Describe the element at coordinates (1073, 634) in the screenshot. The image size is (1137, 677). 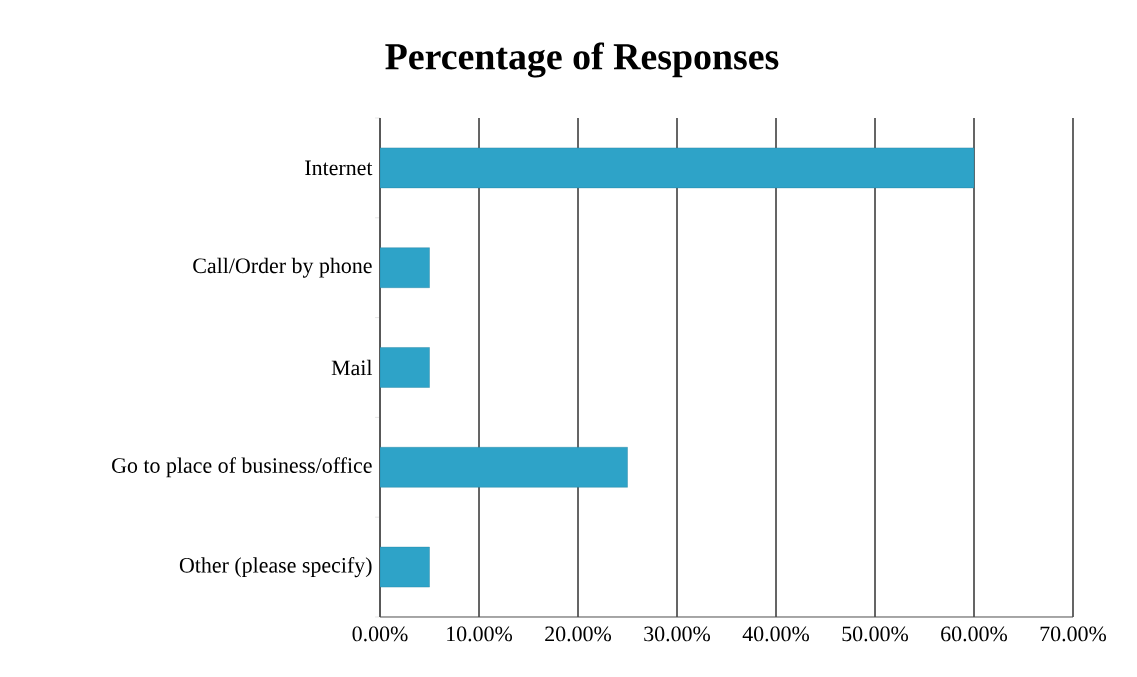
I see `x-tick-label: 70.00%` at that location.